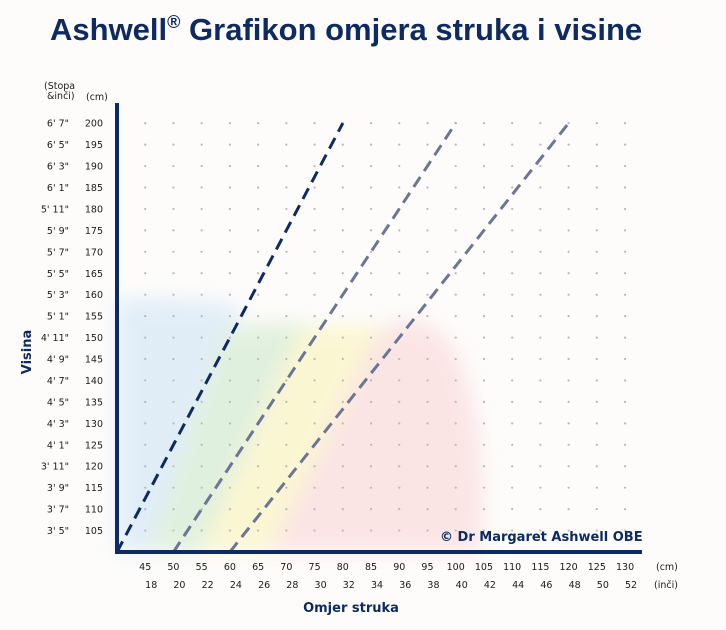  Describe the element at coordinates (151, 585) in the screenshot. I see `x-tick-in: 18` at that location.